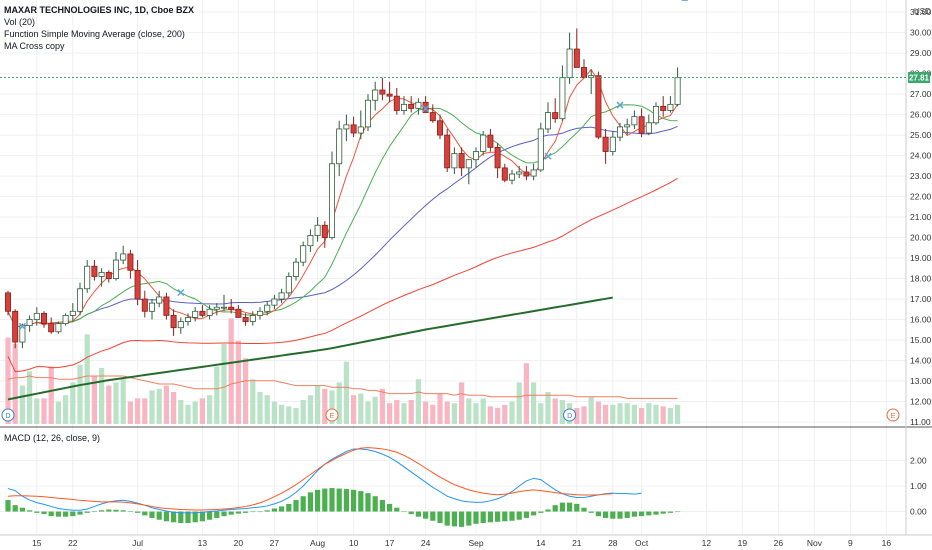 The height and width of the screenshot is (550, 932). I want to click on price-tick-label: 30.00, so click(921, 33).